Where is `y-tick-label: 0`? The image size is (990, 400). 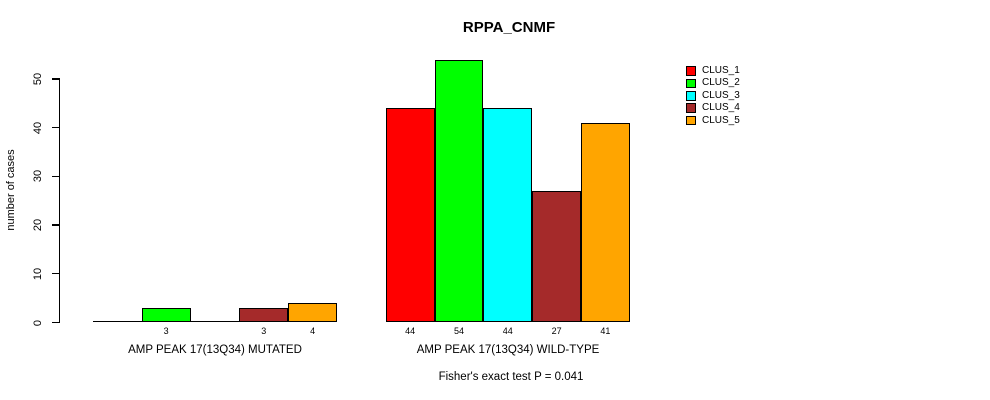 y-tick-label: 0 is located at coordinates (38, 322).